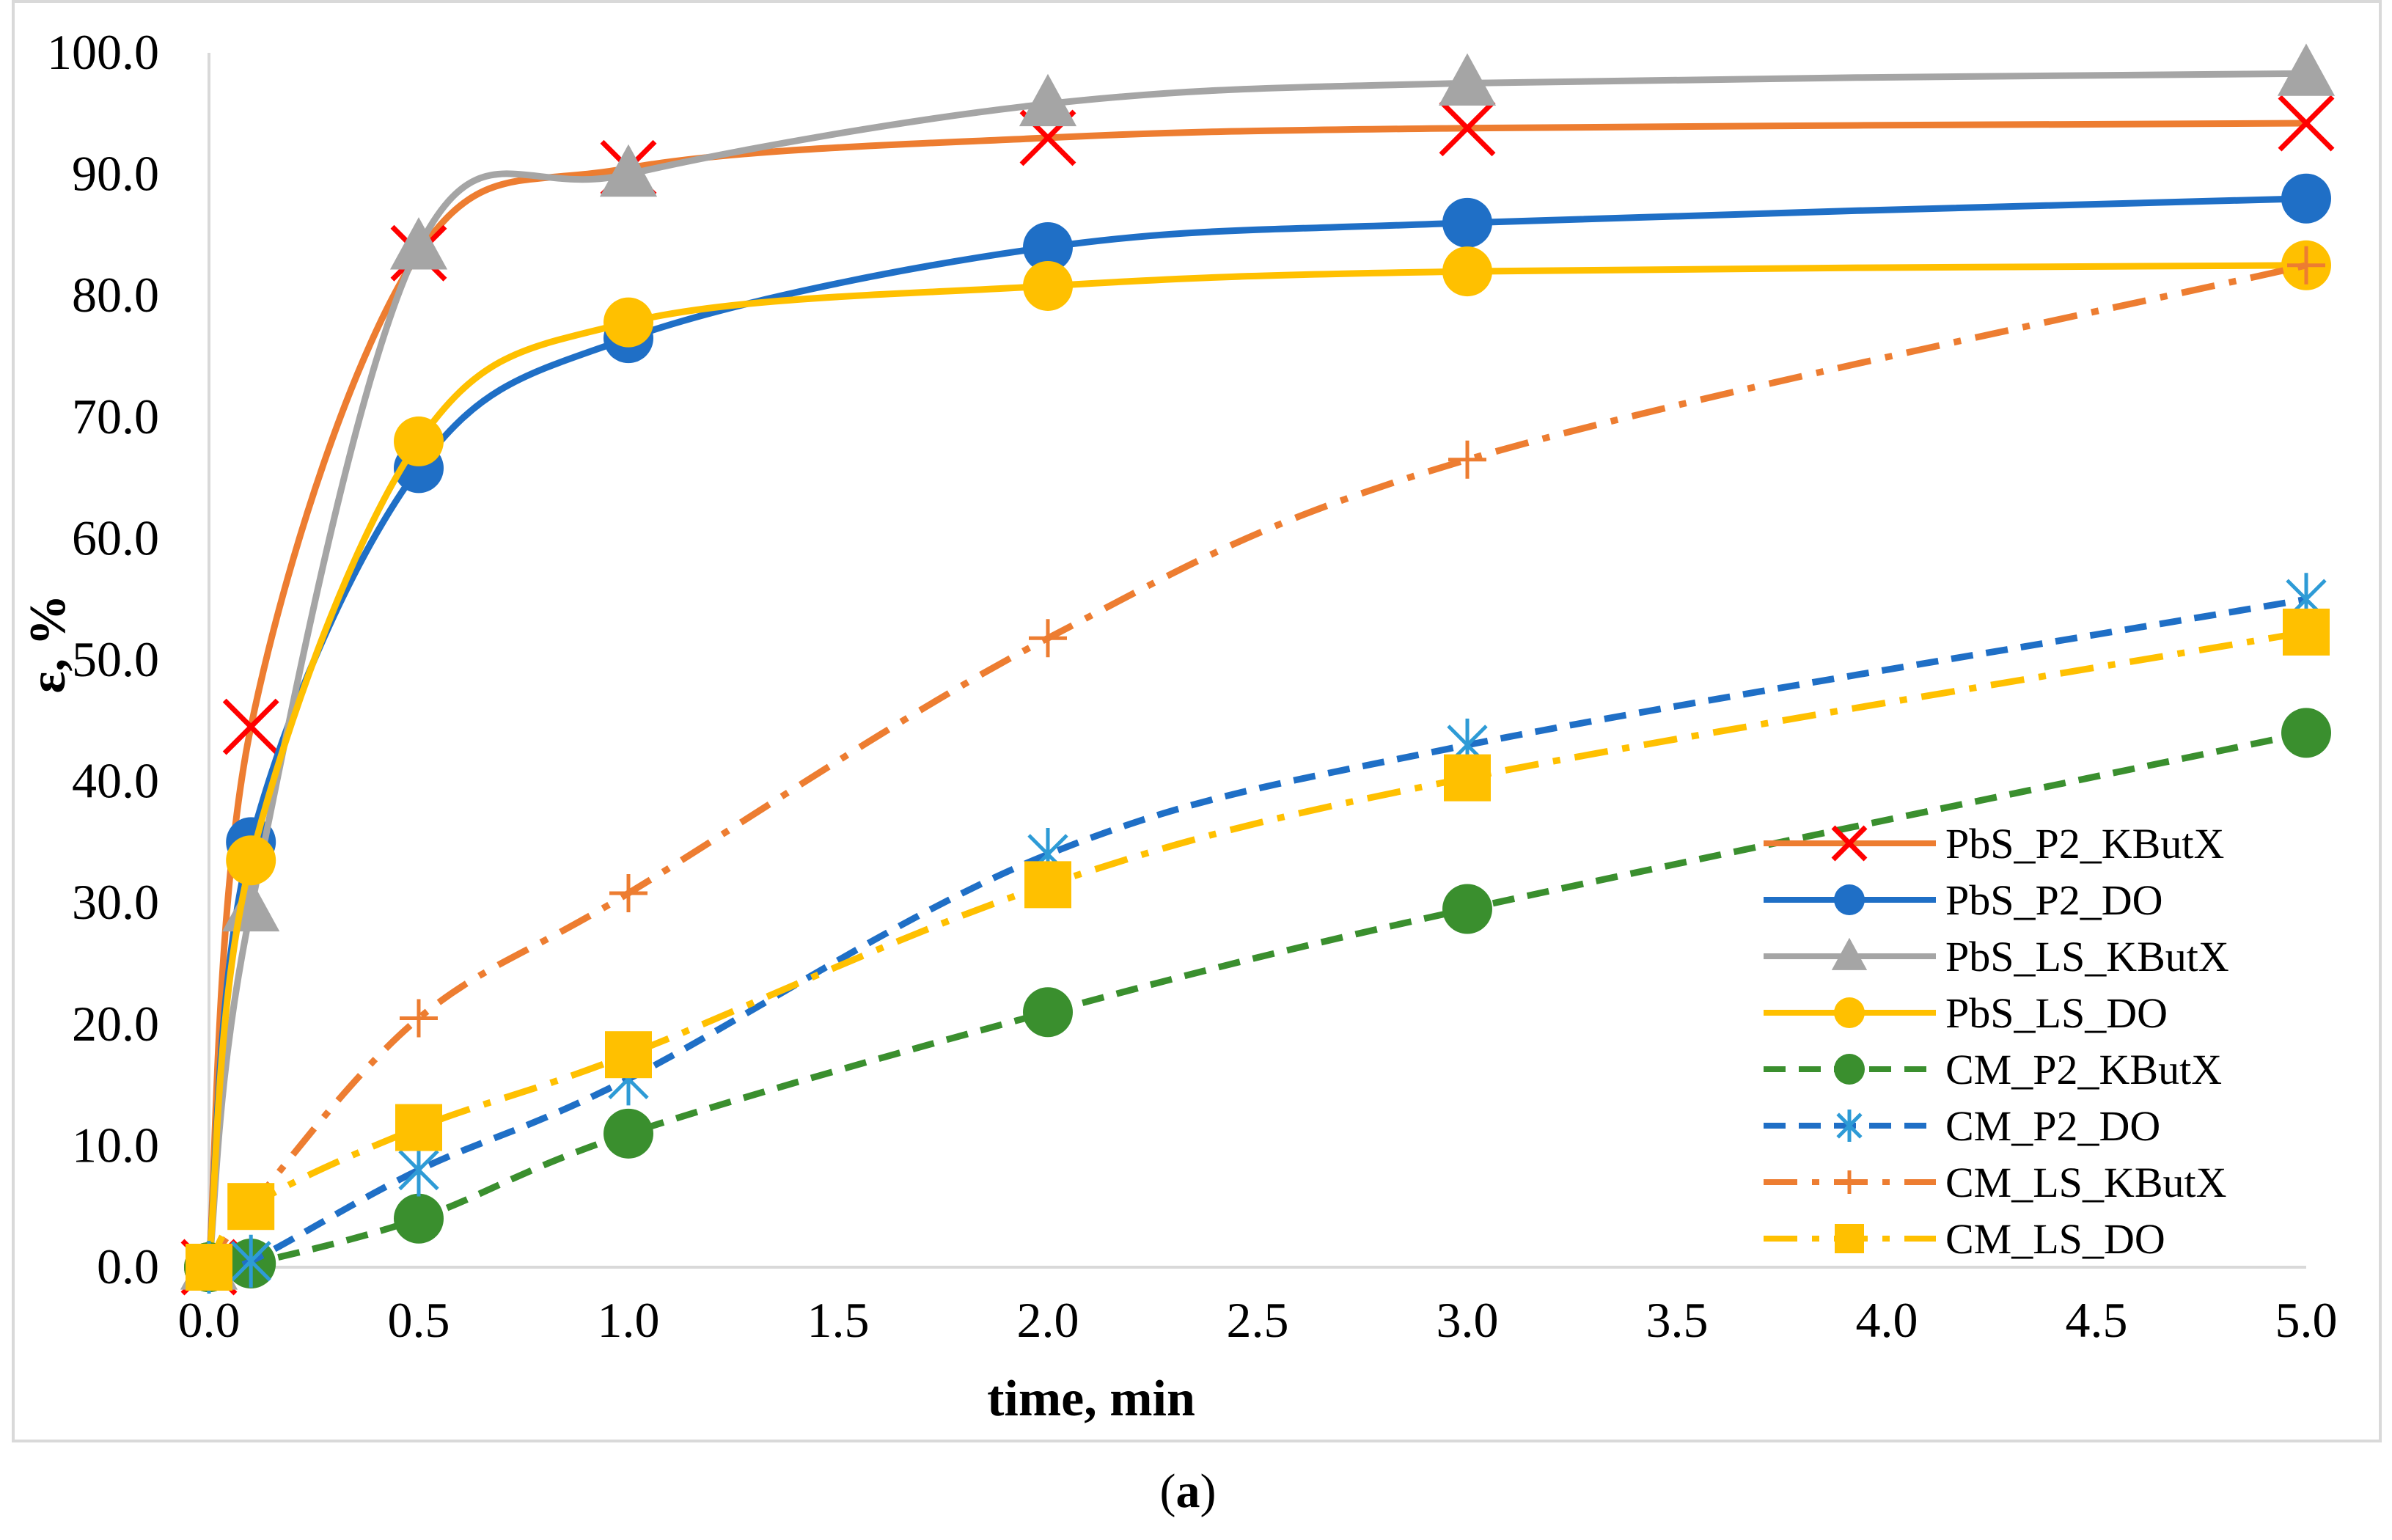 Image resolution: width=2392 pixels, height=1540 pixels. I want to click on legend-label: PbS_LS_KButX, so click(2087, 956).